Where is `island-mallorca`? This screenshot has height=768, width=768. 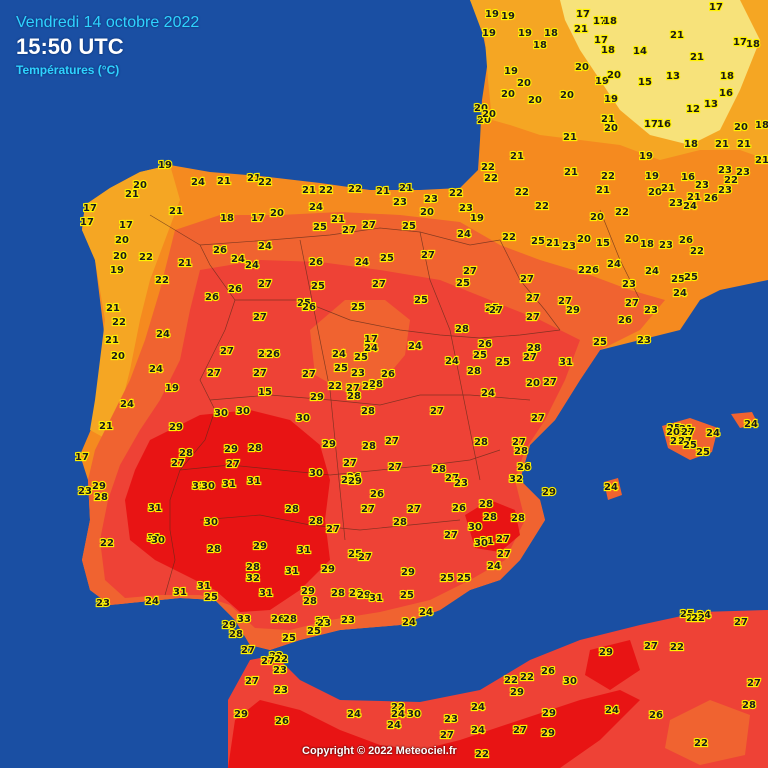
island-mallorca is located at coordinates (690, 439).